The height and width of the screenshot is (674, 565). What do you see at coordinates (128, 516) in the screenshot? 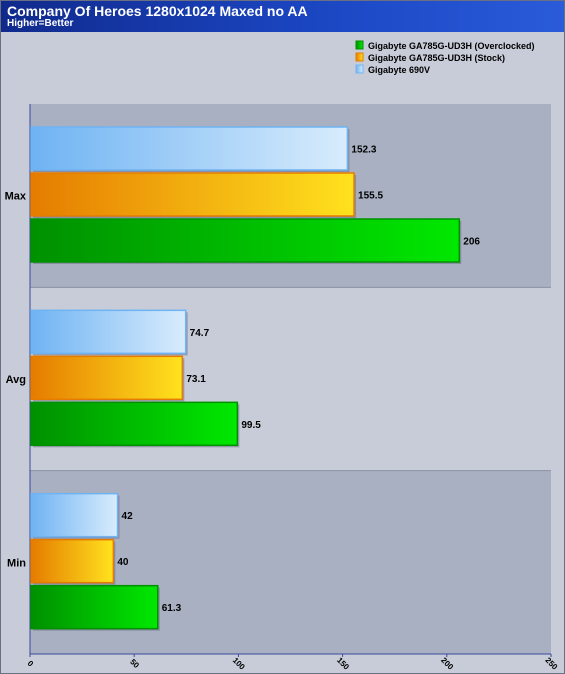
I see `data-label: 42` at bounding box center [128, 516].